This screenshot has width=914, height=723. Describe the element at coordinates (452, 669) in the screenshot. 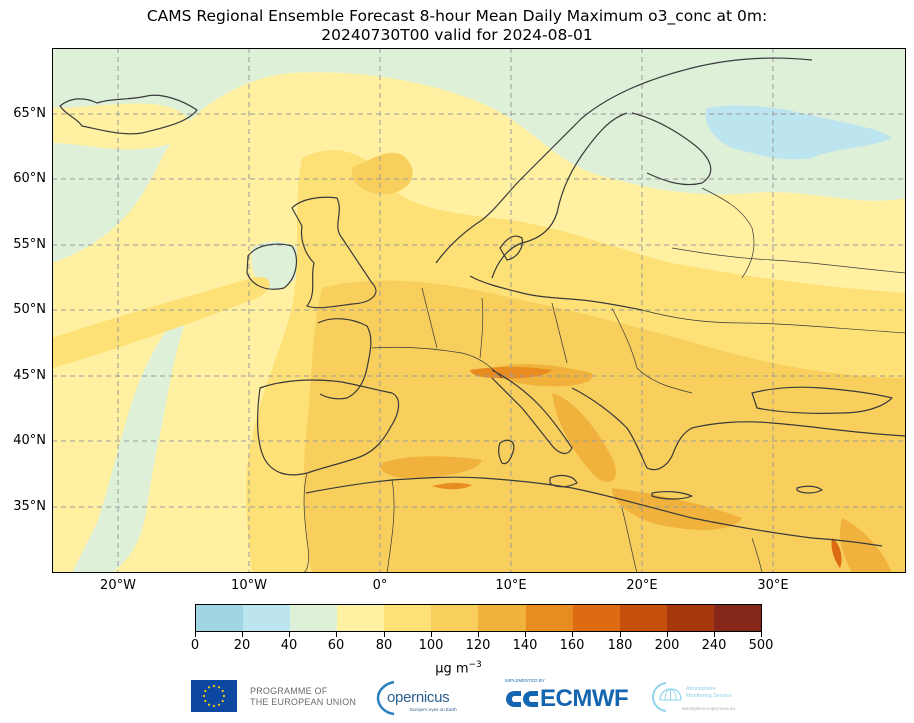

I see `unit-text: μg m` at that location.